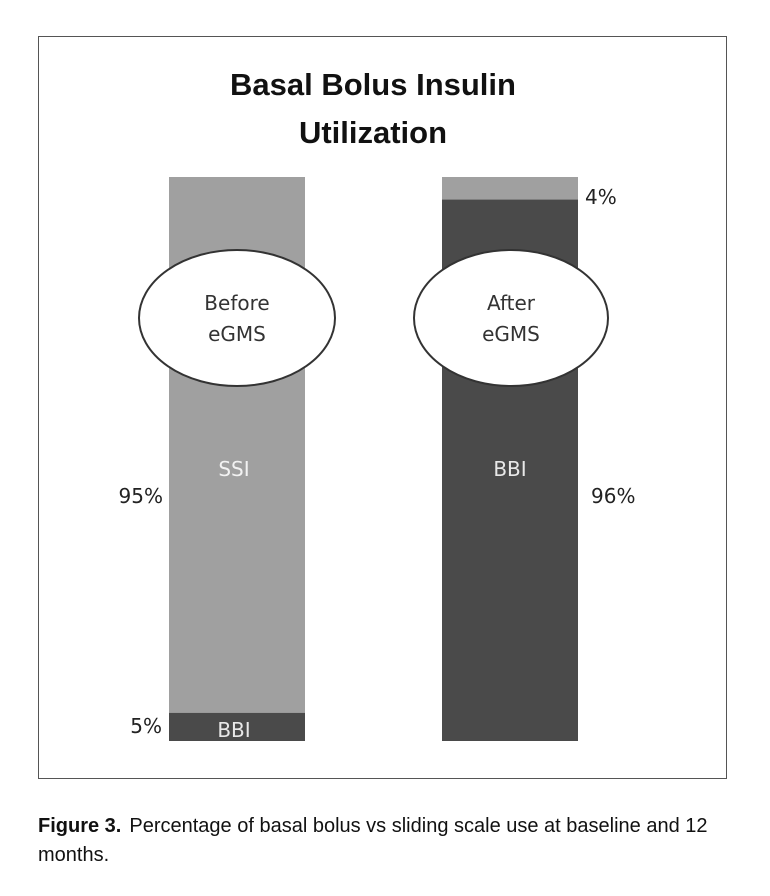  What do you see at coordinates (509, 469) in the screenshot?
I see `segment-label-bbi-after: BBI` at bounding box center [509, 469].